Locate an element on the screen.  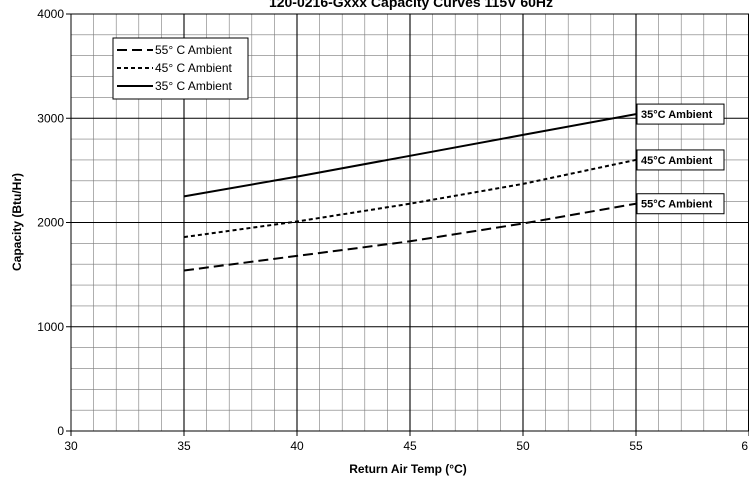
legend-entry: 35° C Ambient is located at coordinates (175, 86).